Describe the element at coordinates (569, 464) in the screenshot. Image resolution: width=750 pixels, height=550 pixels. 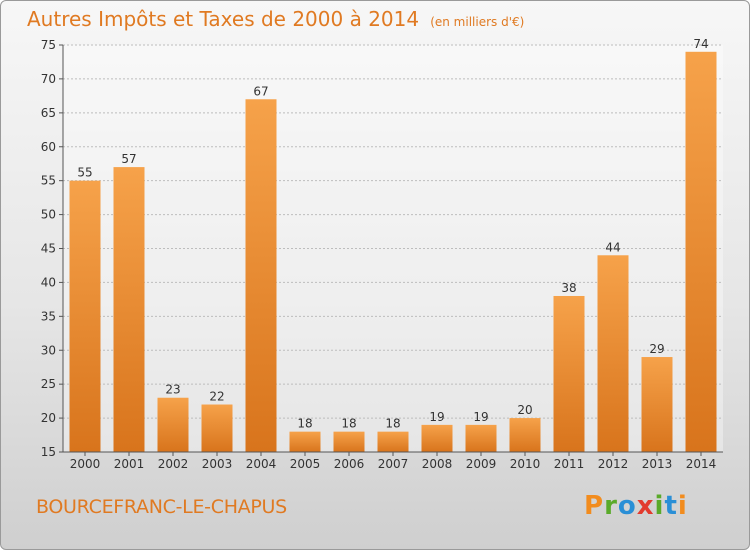
I see `x-tick-label: 2011` at that location.